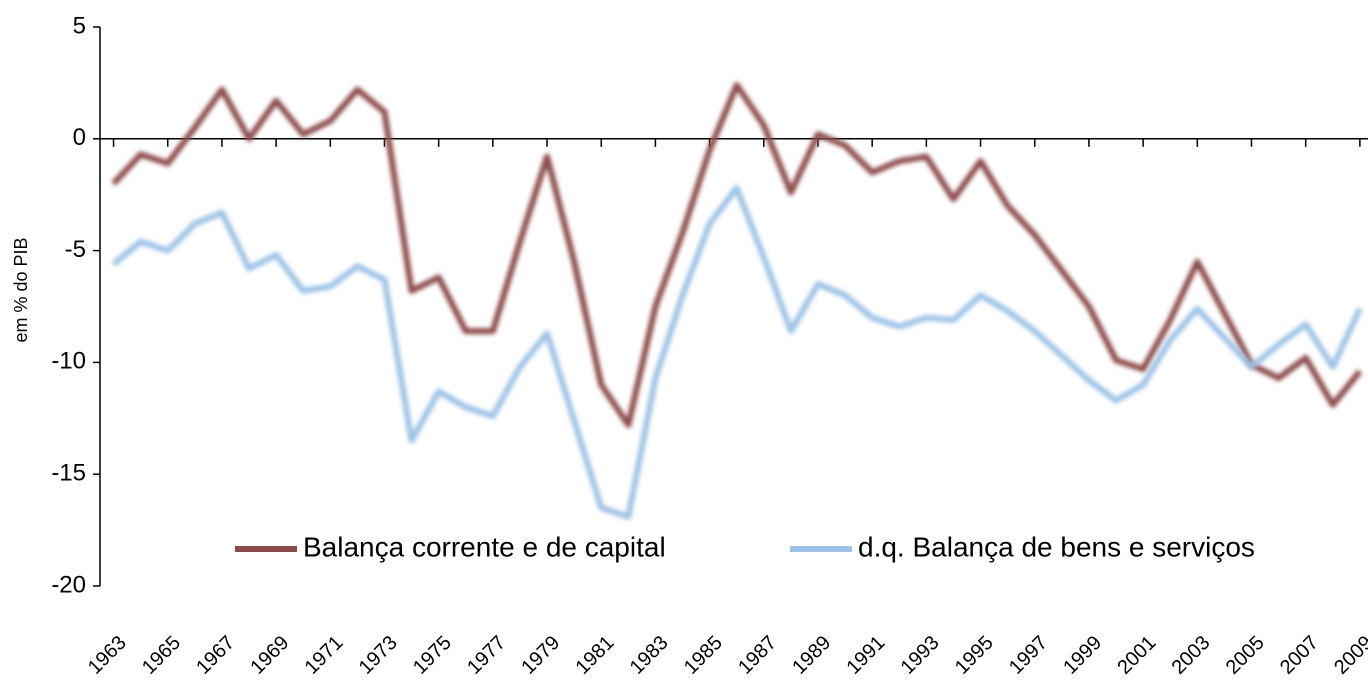 The image size is (1368, 685). Describe the element at coordinates (161, 655) in the screenshot. I see `x-tick-label: 1965` at that location.